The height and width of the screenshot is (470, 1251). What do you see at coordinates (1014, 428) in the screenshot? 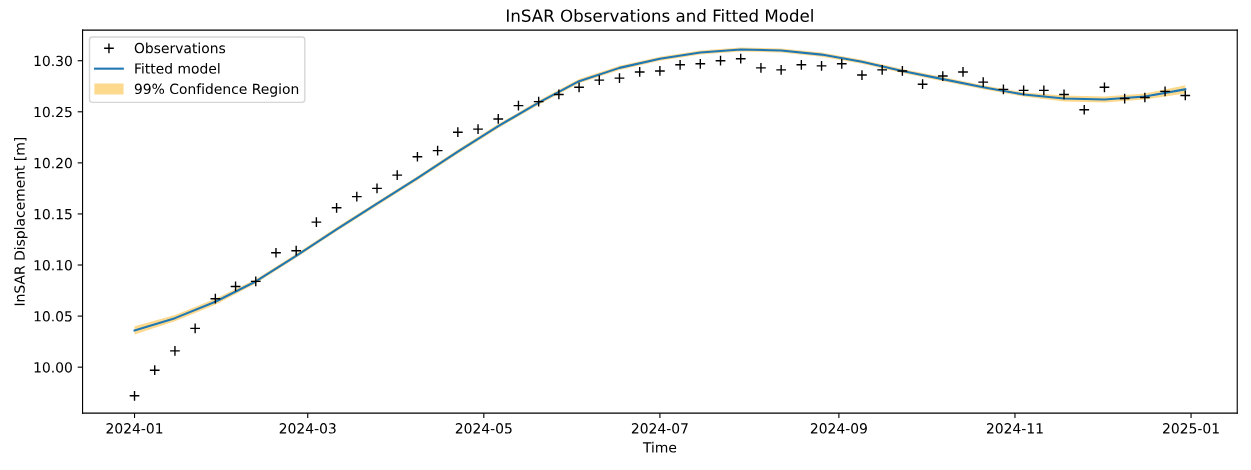
I see `x-tick-label: 2024-11` at bounding box center [1014, 428].